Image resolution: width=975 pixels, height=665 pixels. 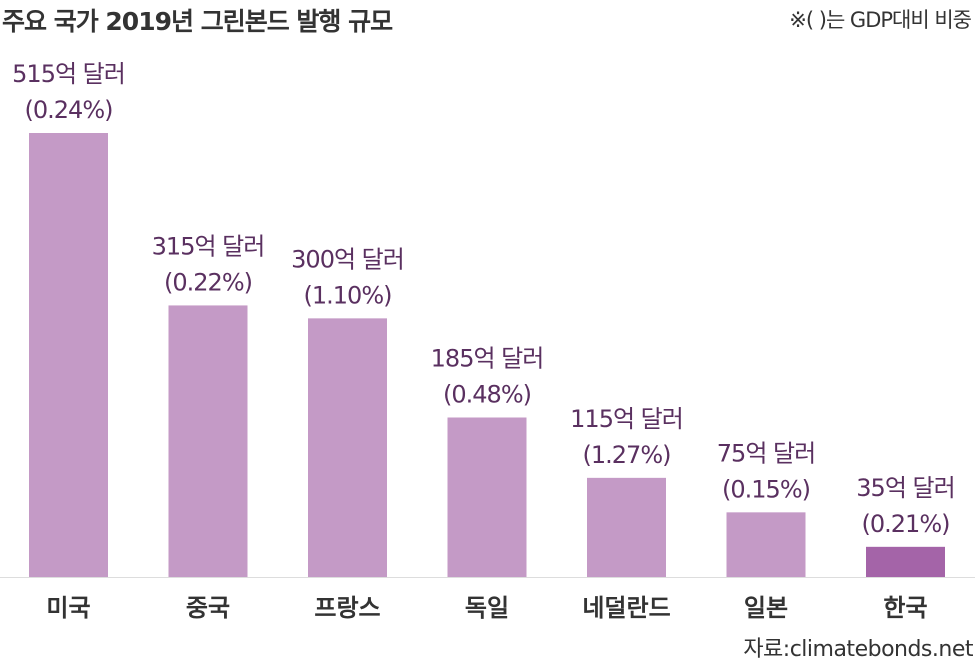 What do you see at coordinates (905, 488) in the screenshot?
I see `value-label-7: 35억 달러` at bounding box center [905, 488].